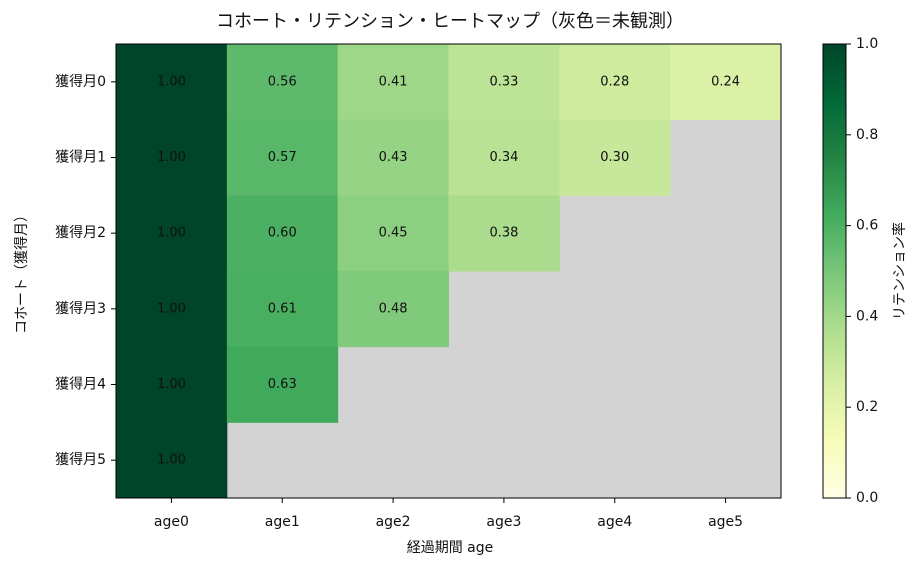 The height and width of the screenshot is (574, 923). I want to click on colorbar-tick-label: 1.0, so click(867, 44).